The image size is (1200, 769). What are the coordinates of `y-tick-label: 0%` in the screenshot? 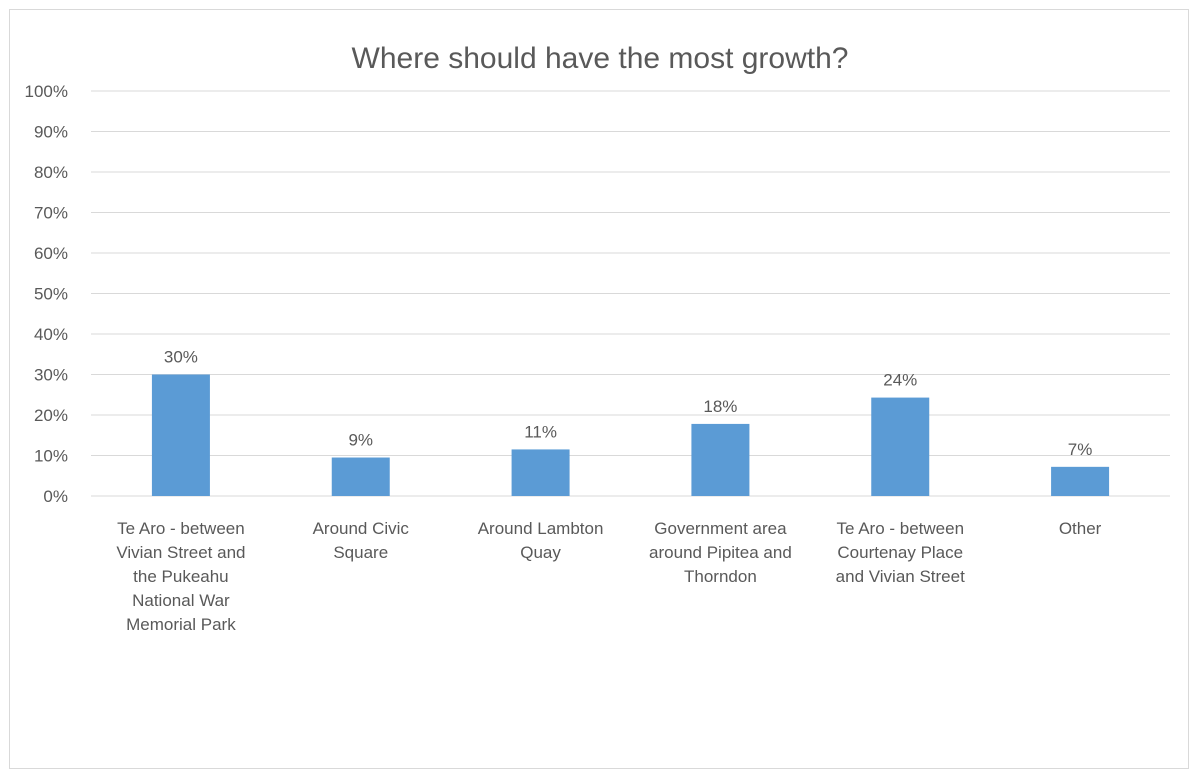 It's located at (55, 496).